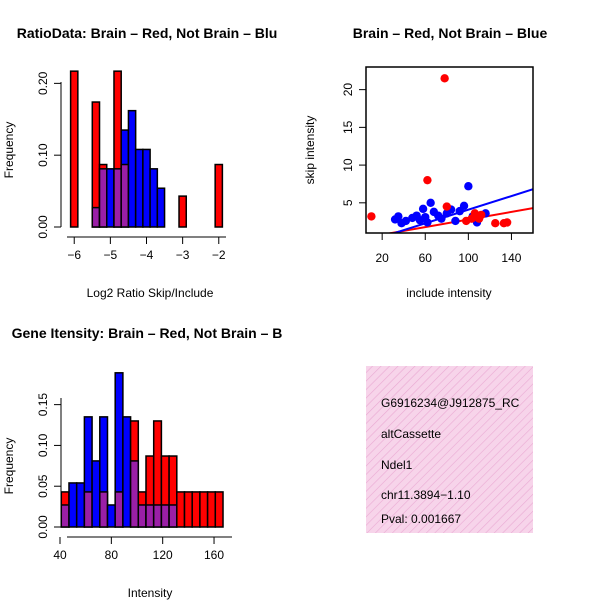 This screenshot has height=600, width=600. I want to click on intensity-x-label: Intensity, so click(150, 593).